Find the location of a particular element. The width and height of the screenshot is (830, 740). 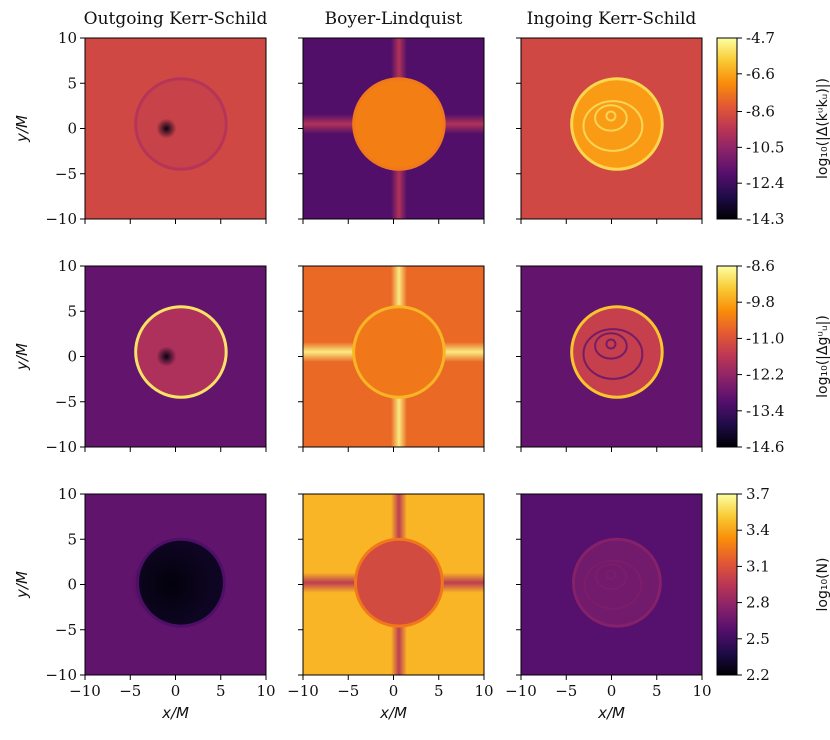

colorbar-tick-label: -13.4 is located at coordinates (765, 411).